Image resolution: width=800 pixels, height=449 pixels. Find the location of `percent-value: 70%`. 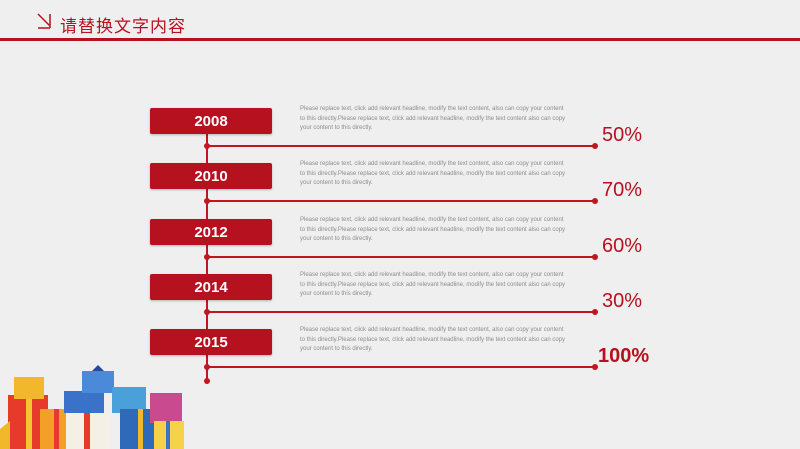

percent-value: 70% is located at coordinates (622, 190).